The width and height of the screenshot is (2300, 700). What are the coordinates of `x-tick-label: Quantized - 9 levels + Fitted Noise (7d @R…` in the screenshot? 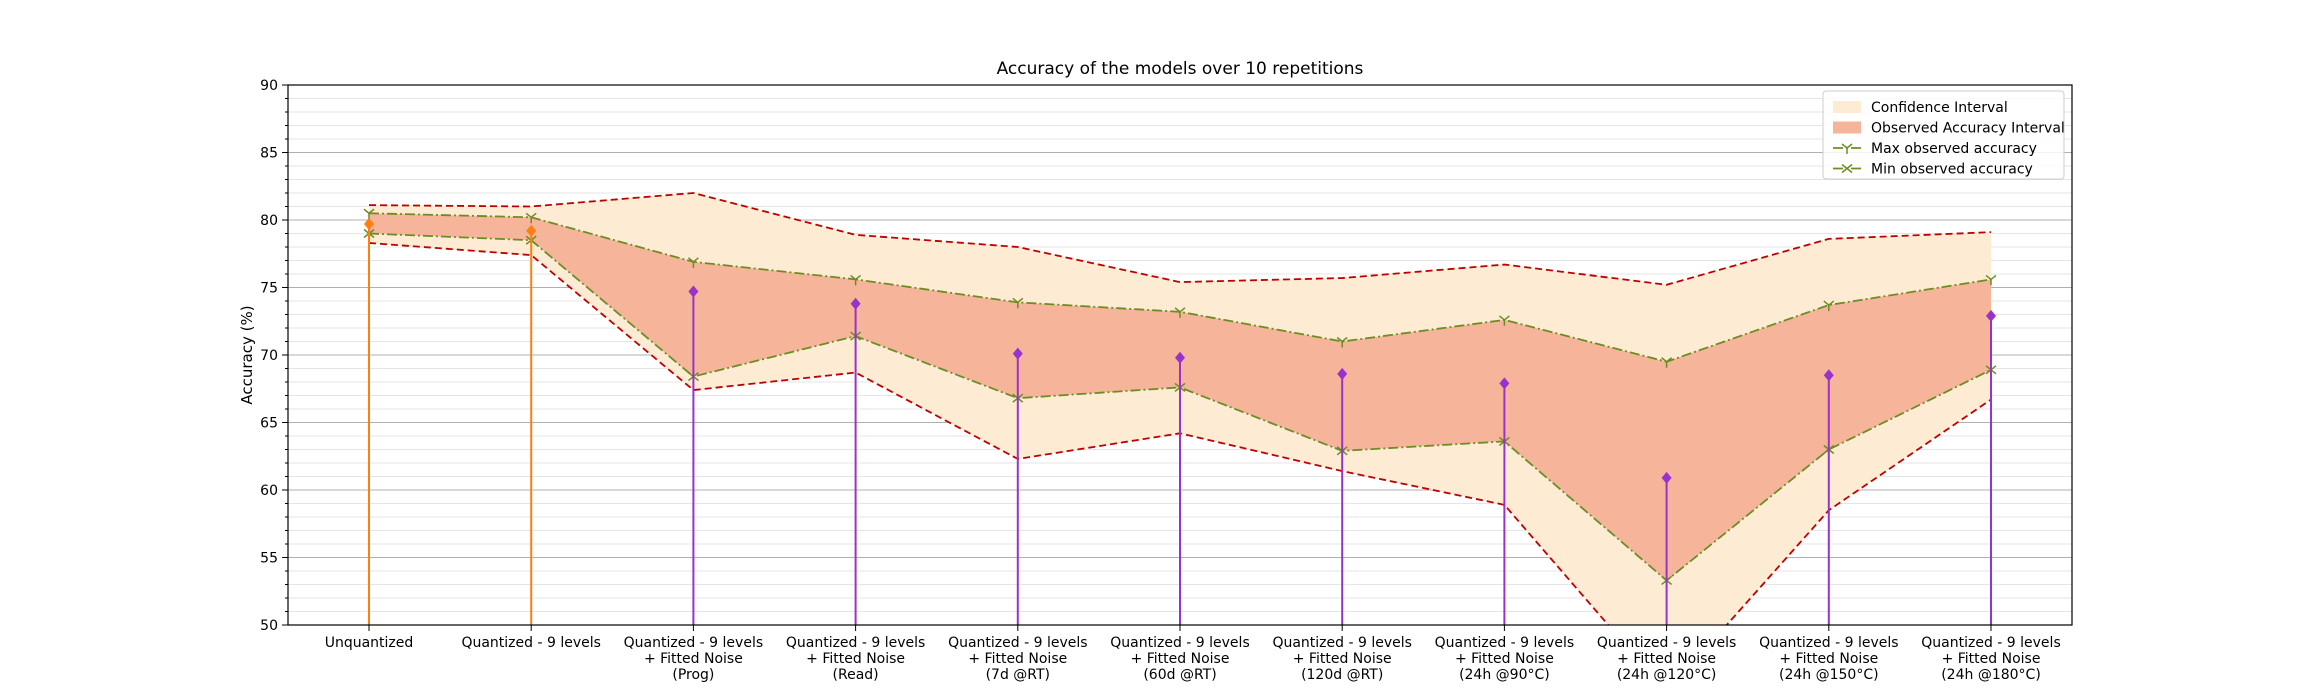 It's located at (1017, 659).